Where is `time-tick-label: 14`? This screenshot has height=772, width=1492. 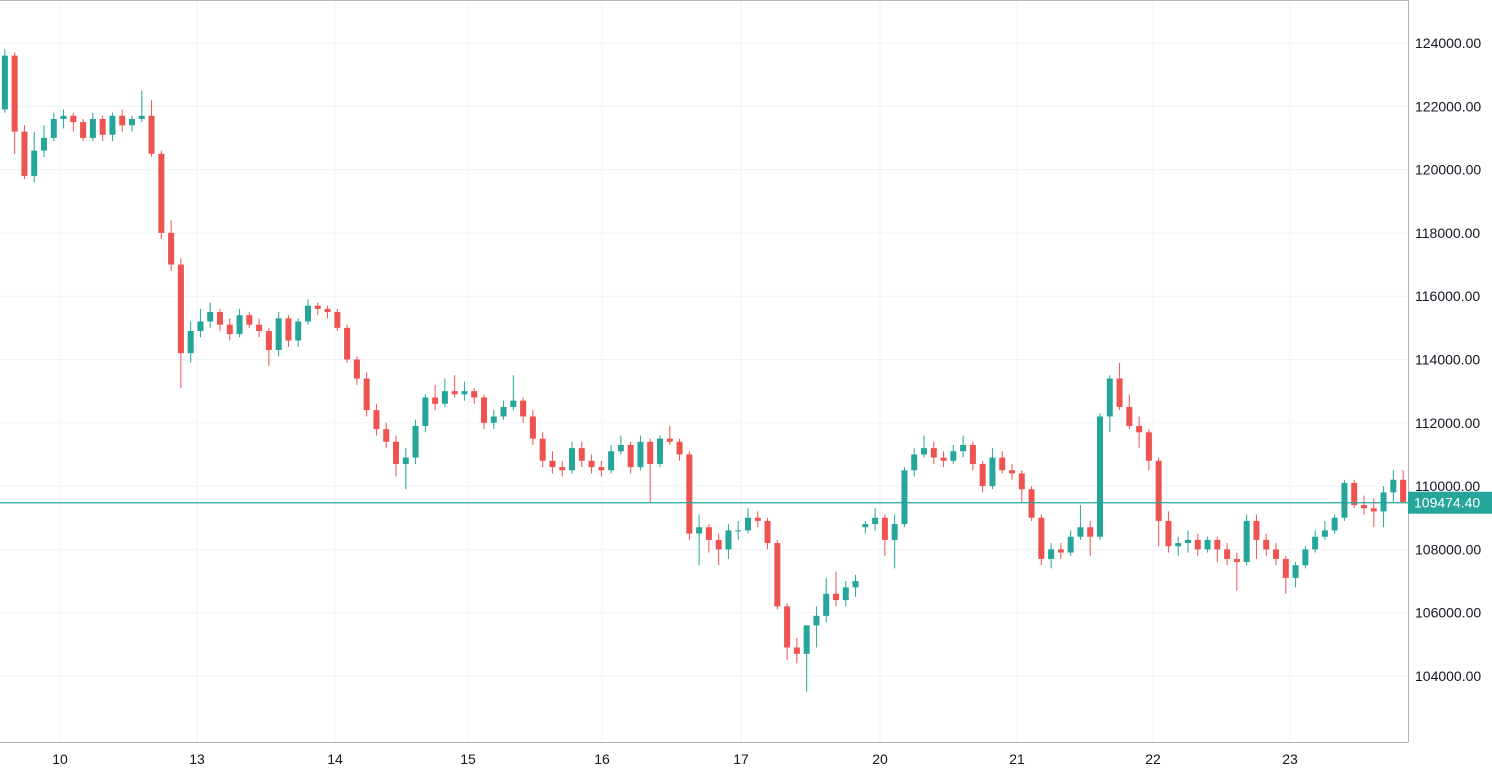 time-tick-label: 14 is located at coordinates (335, 759).